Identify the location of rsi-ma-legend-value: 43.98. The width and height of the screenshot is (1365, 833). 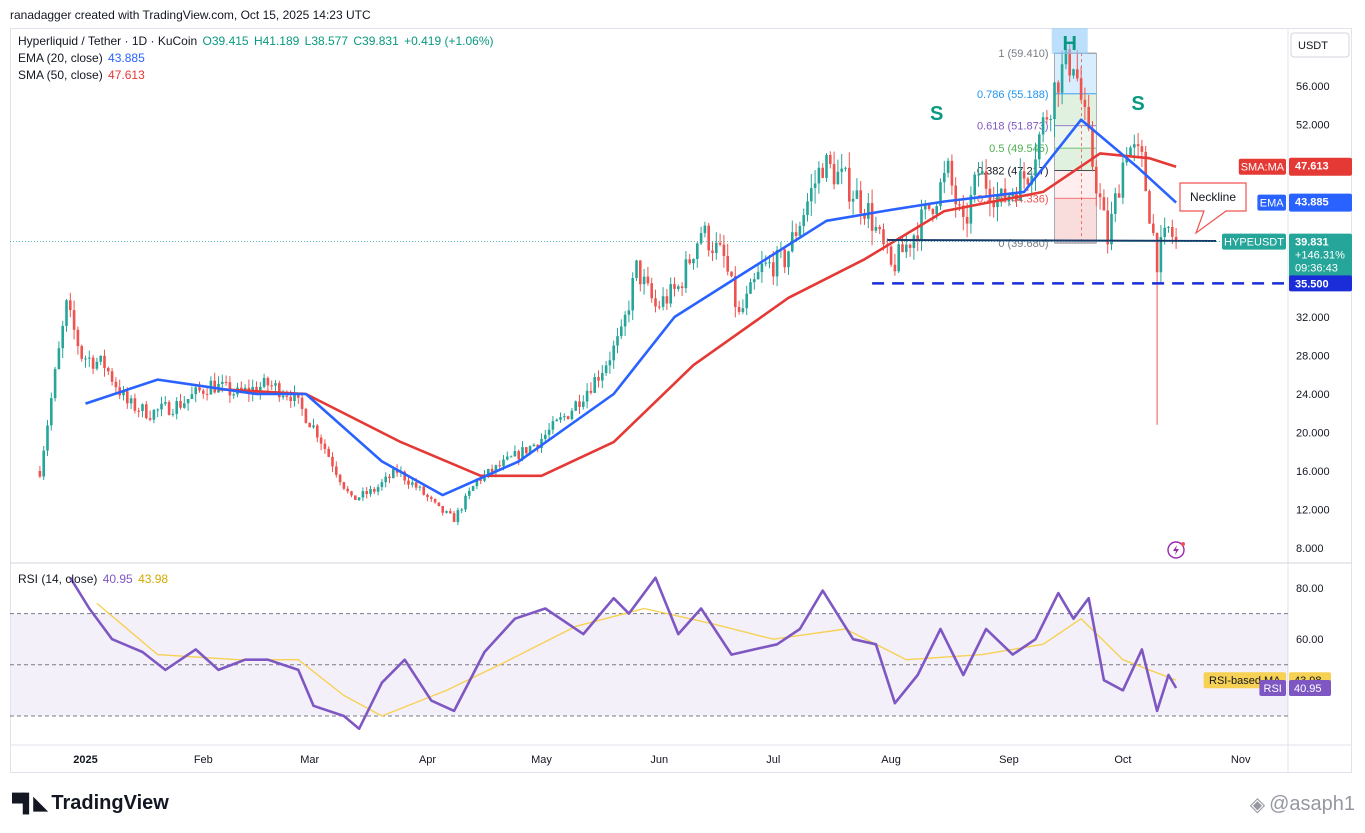
(153, 579).